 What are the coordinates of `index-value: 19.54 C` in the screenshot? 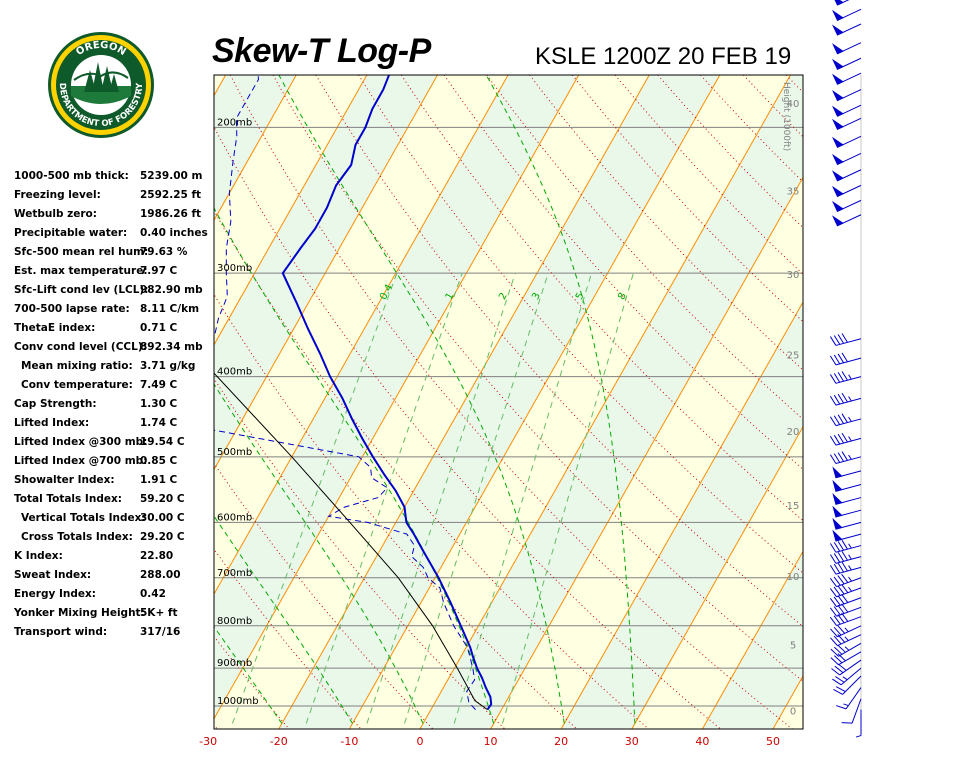 It's located at (162, 442).